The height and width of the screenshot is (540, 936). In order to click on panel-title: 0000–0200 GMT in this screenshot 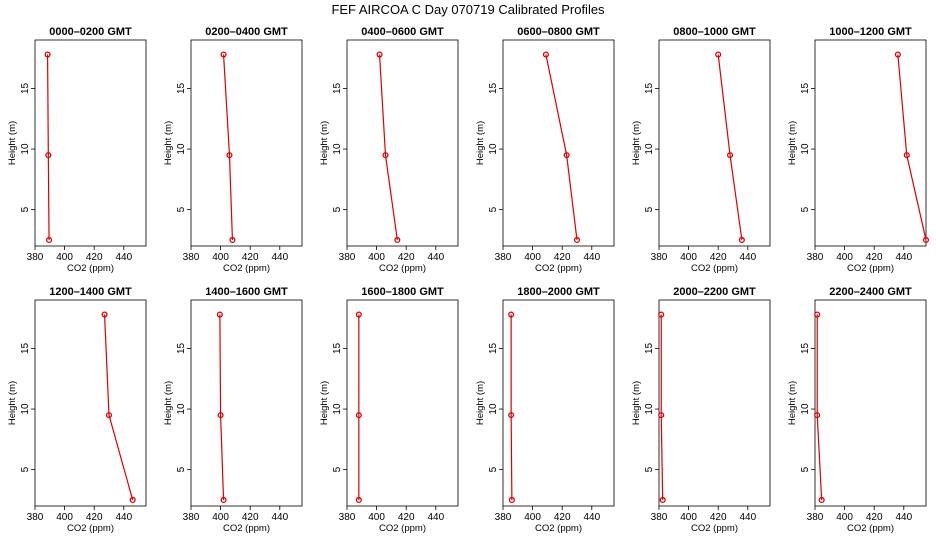, I will do `click(90, 32)`.